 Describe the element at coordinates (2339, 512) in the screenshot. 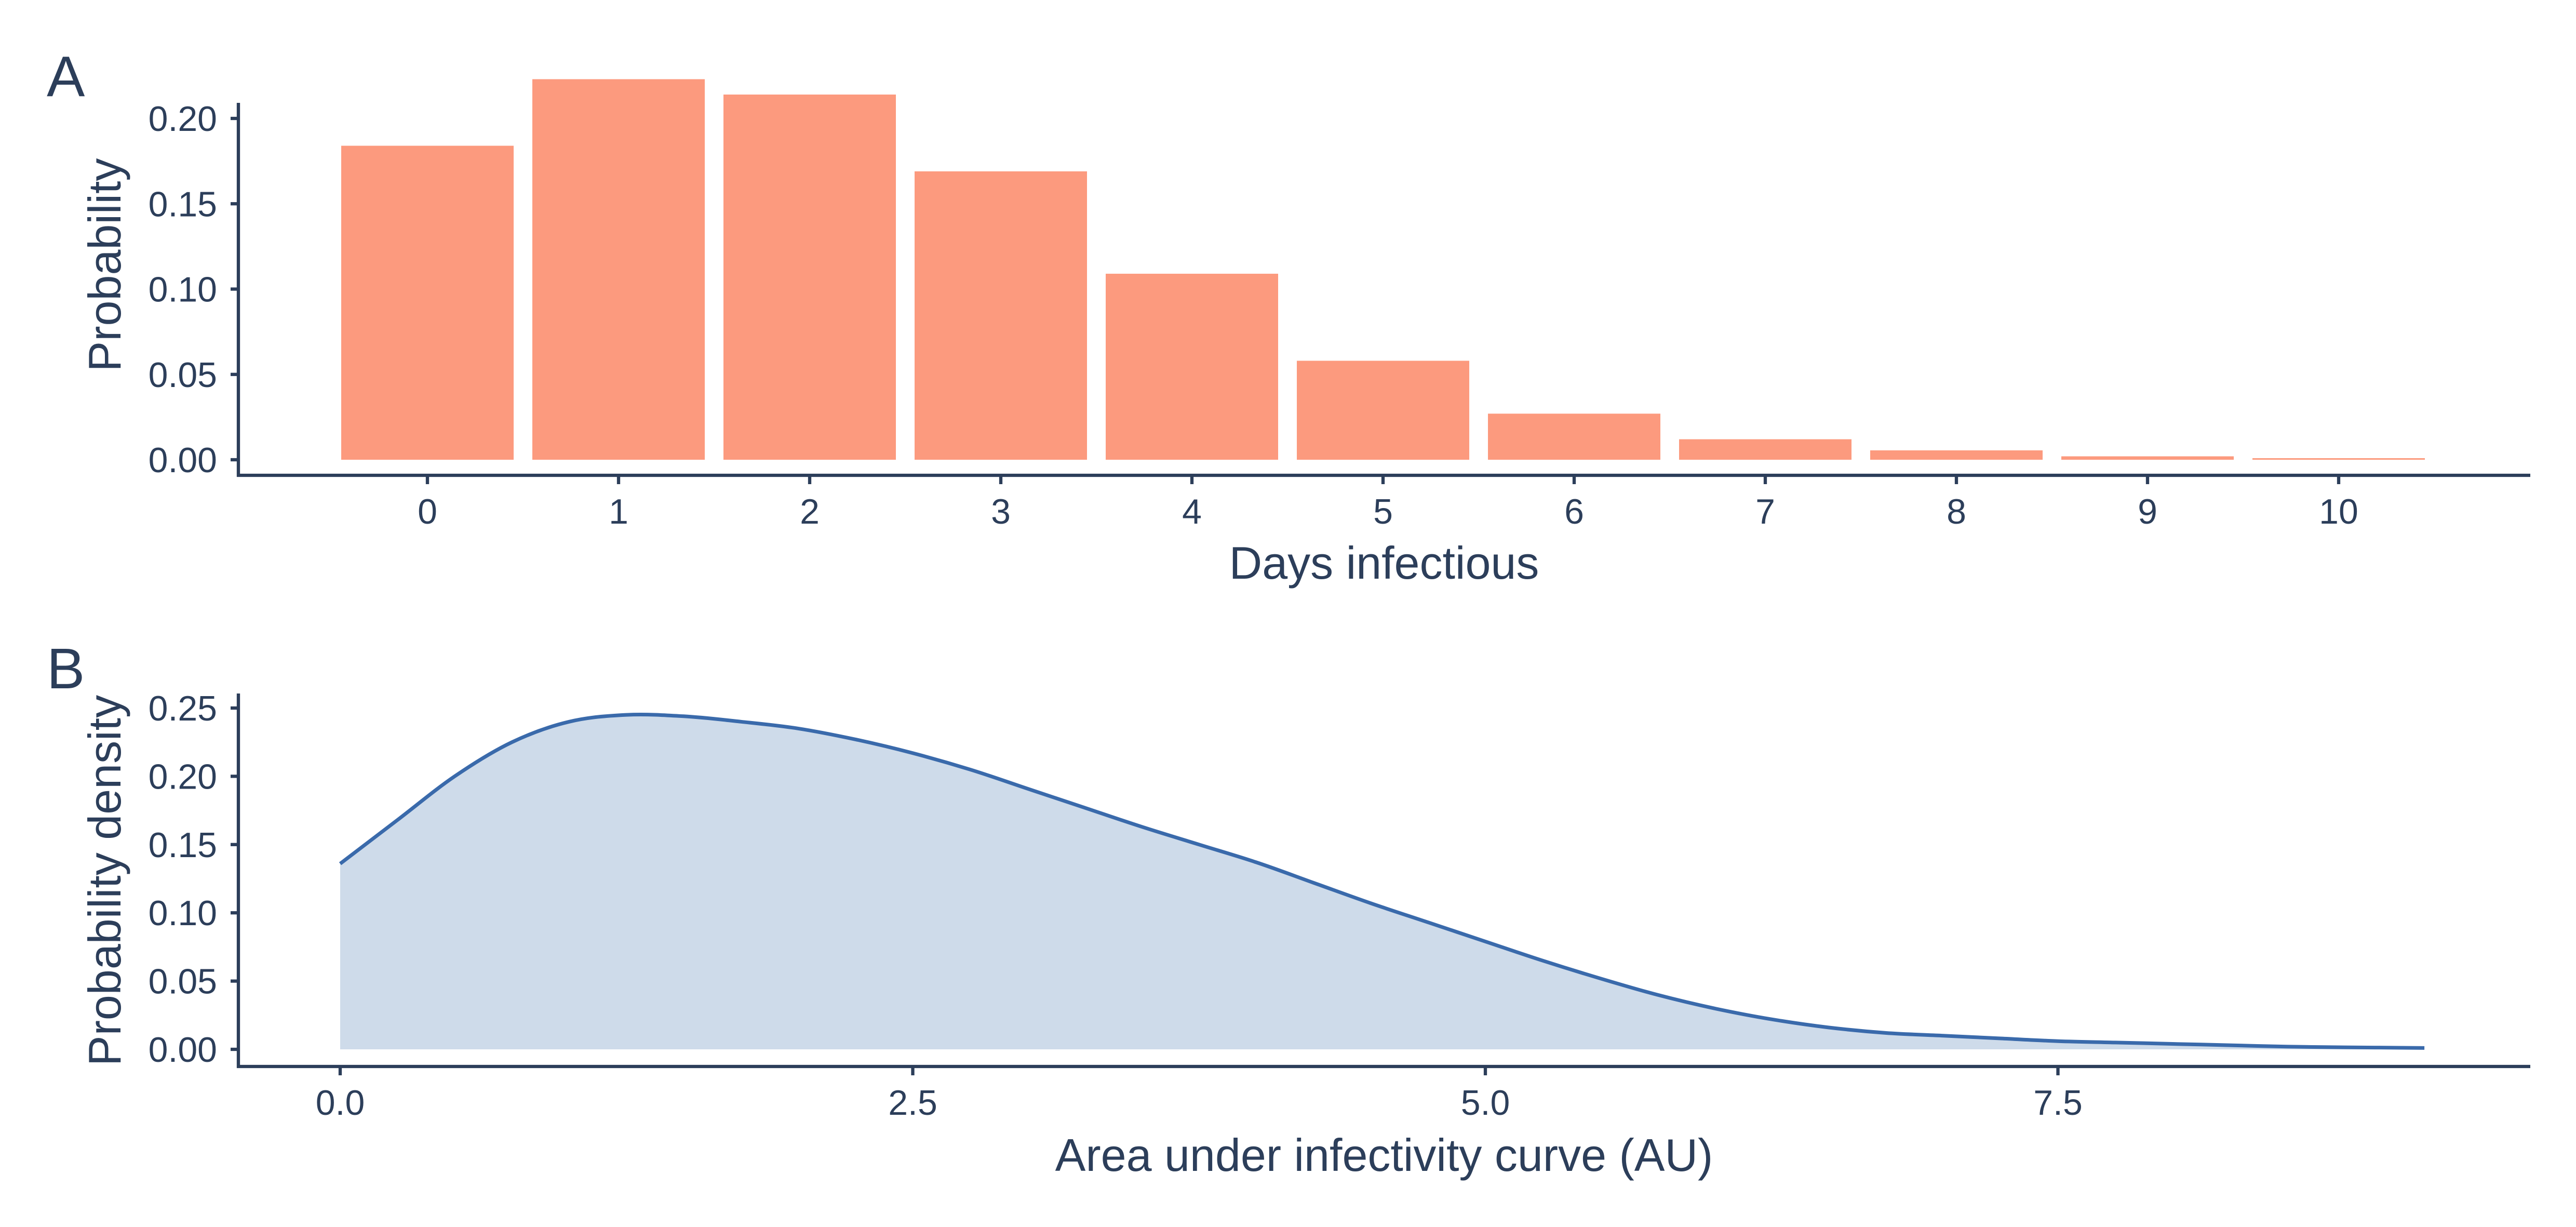

I see `x-tick-label: 10` at that location.